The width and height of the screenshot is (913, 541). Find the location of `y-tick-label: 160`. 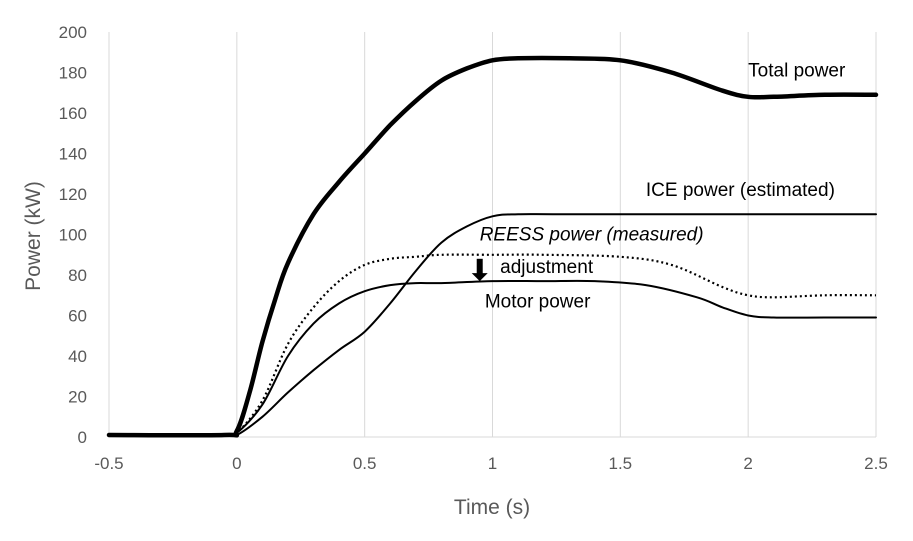

y-tick-label: 160 is located at coordinates (73, 113).